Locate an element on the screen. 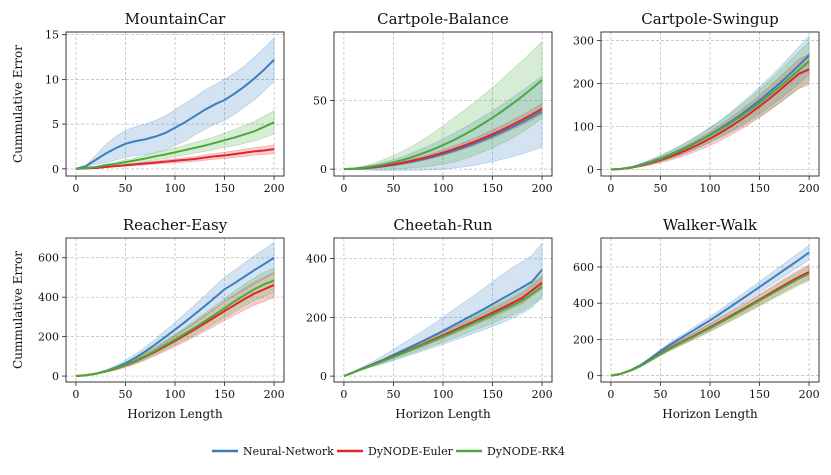  panel-cartpole-swingup-xtick-label: 200 is located at coordinates (809, 188).